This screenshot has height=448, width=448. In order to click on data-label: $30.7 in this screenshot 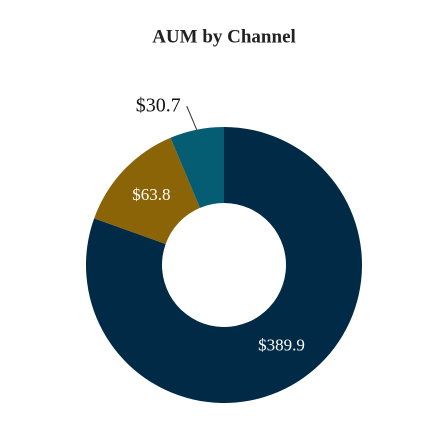, I will do `click(158, 106)`.